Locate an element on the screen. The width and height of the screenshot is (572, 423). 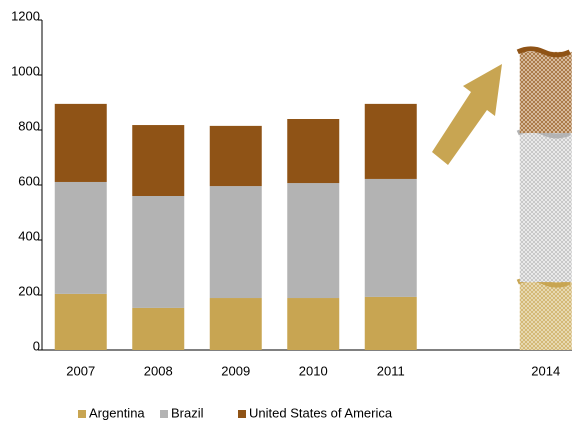
x-tick-label: 2009 is located at coordinates (235, 370).